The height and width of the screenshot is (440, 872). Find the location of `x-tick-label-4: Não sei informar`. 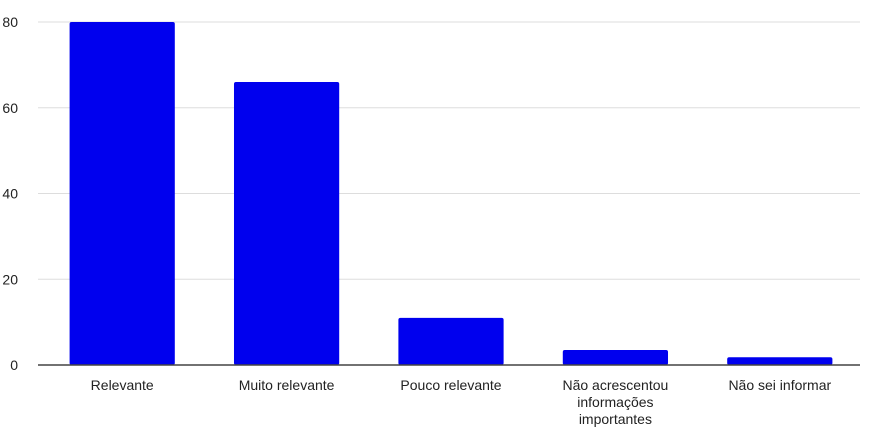

x-tick-label-4: Não sei informar is located at coordinates (779, 385).